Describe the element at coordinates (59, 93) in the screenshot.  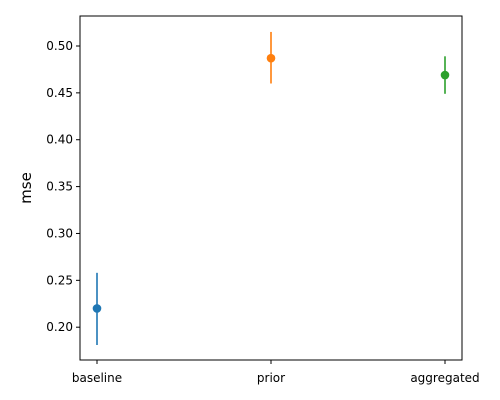
I see `y-tick-label: 0.45` at that location.